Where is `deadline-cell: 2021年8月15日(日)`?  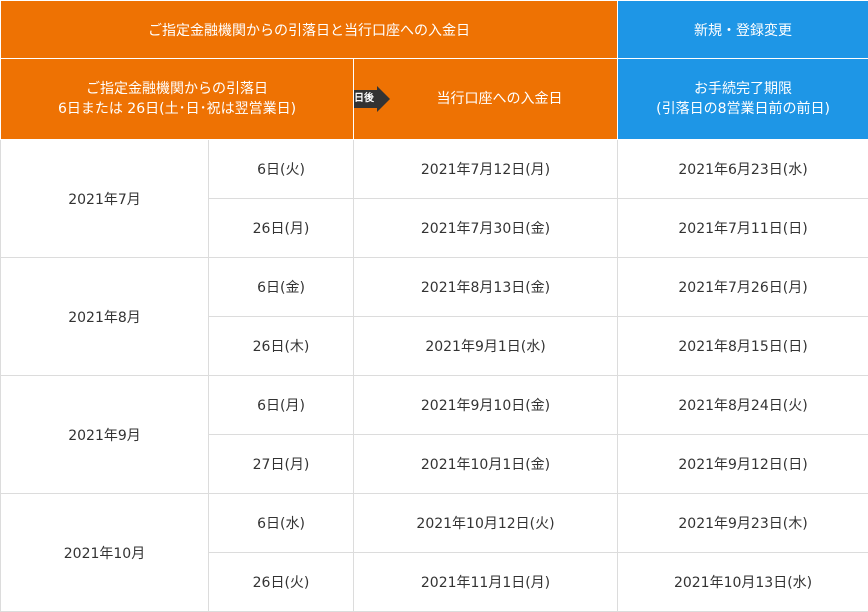 deadline-cell: 2021年8月15日(日) is located at coordinates (742, 346).